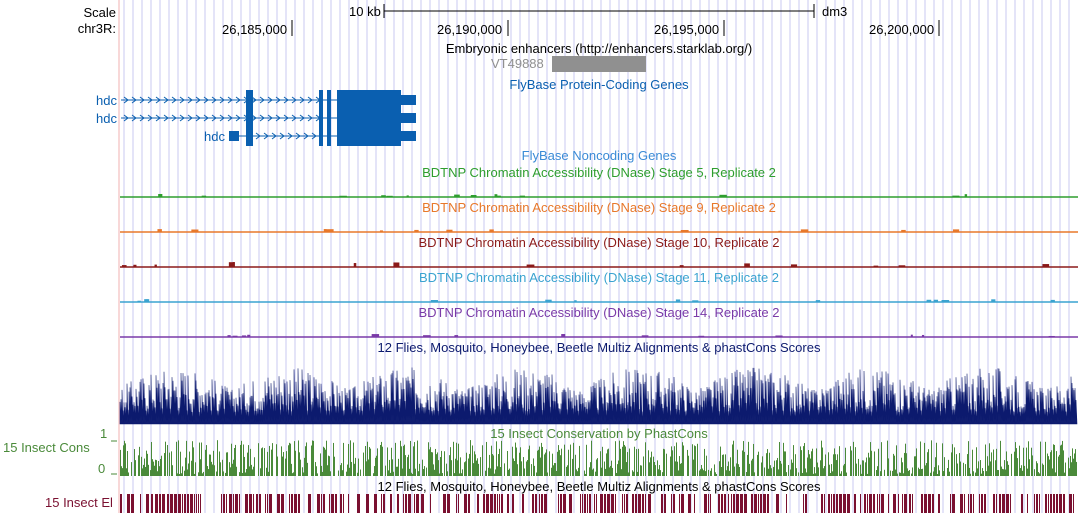 The image size is (1078, 513). I want to click on gene-label-3: hdc, so click(214, 136).